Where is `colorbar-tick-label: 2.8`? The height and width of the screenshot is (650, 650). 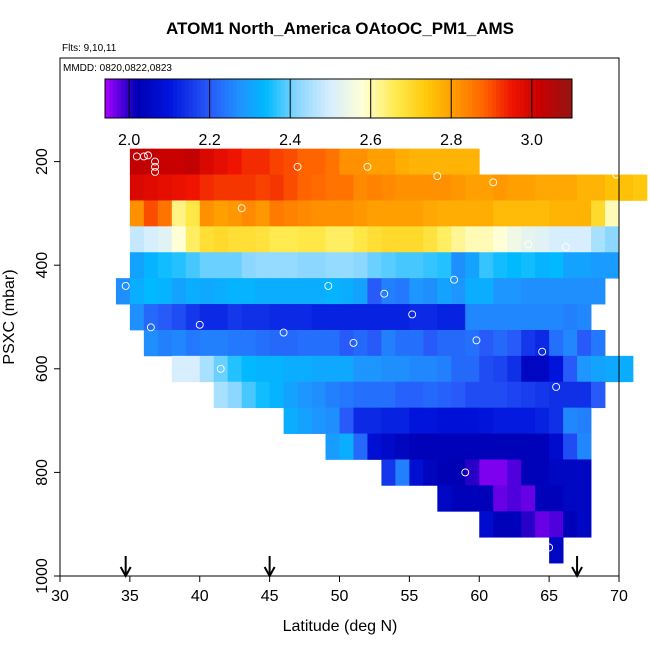
colorbar-tick-label: 2.8 is located at coordinates (451, 140).